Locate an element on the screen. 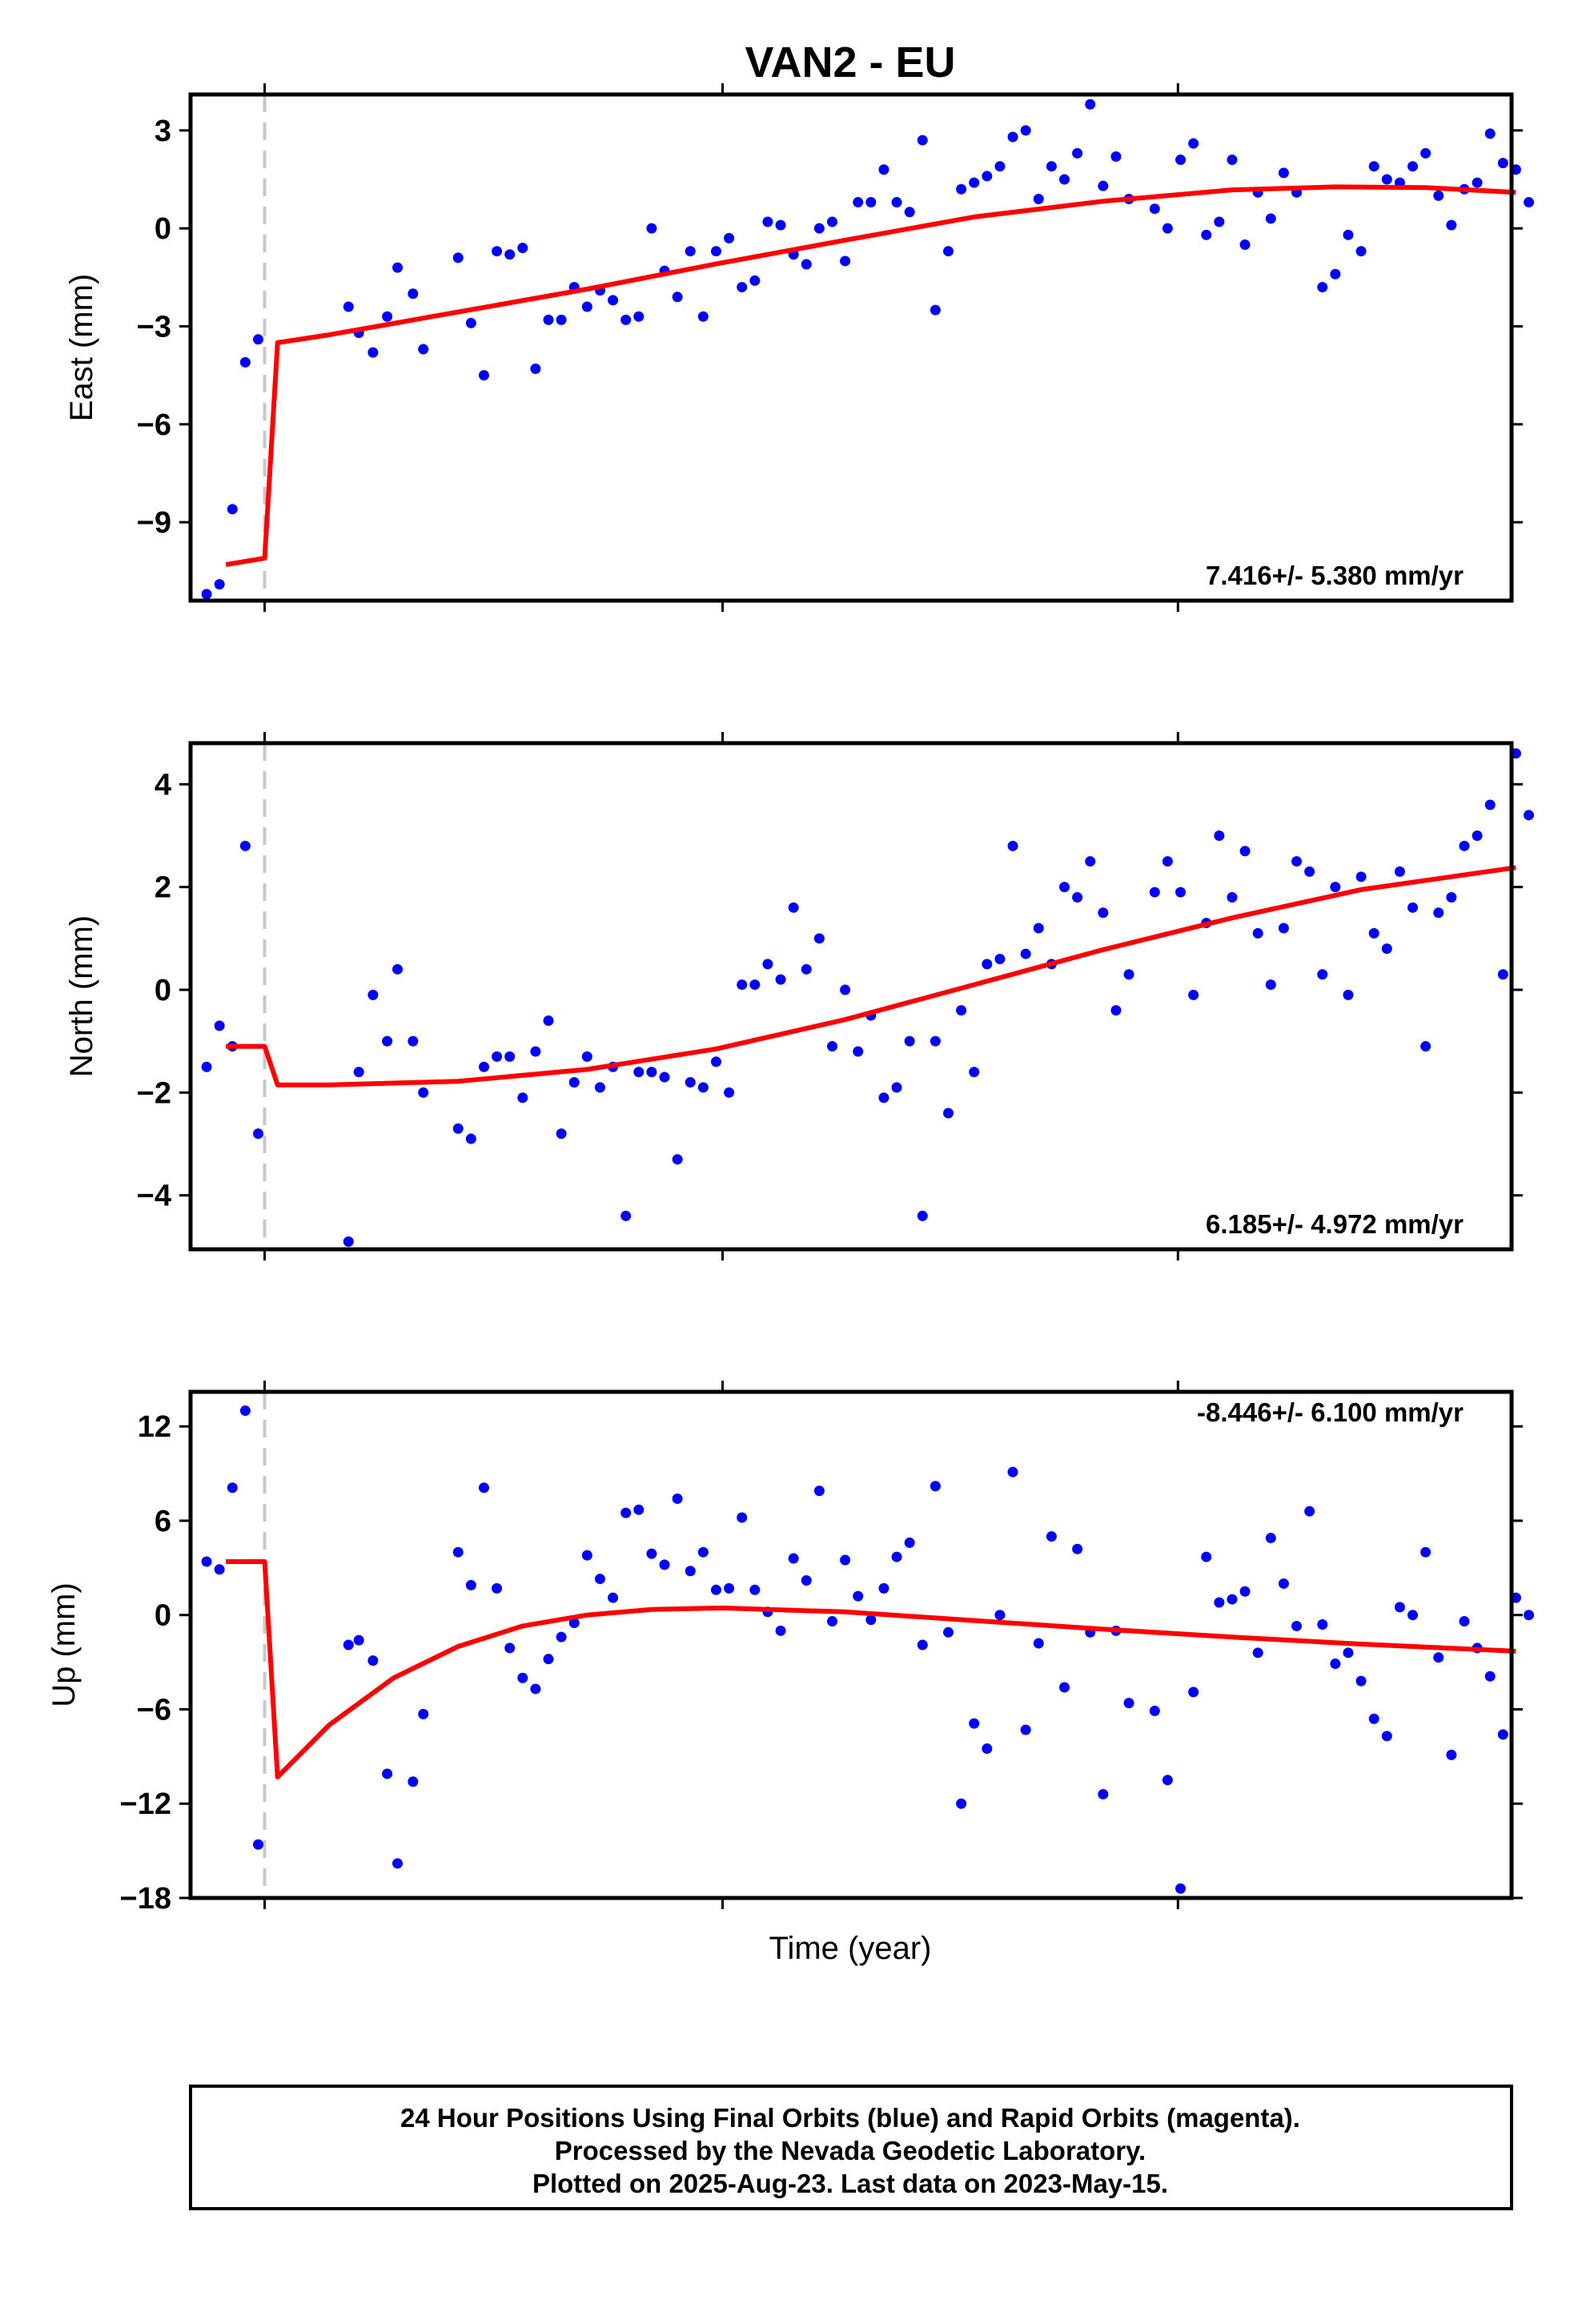  velocity-rate-label: 7.416+/- 5.380 mm/yr is located at coordinates (1335, 575).